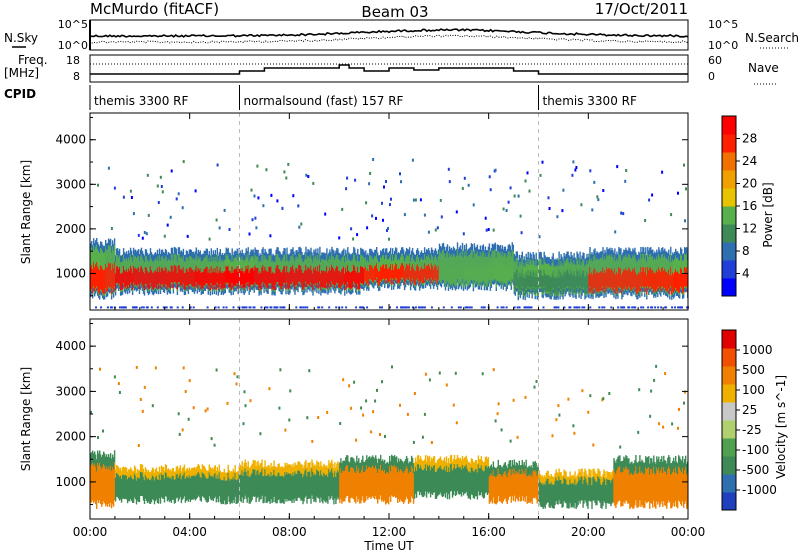  I want to click on velocity-ytick-label: 3000, so click(70, 391).